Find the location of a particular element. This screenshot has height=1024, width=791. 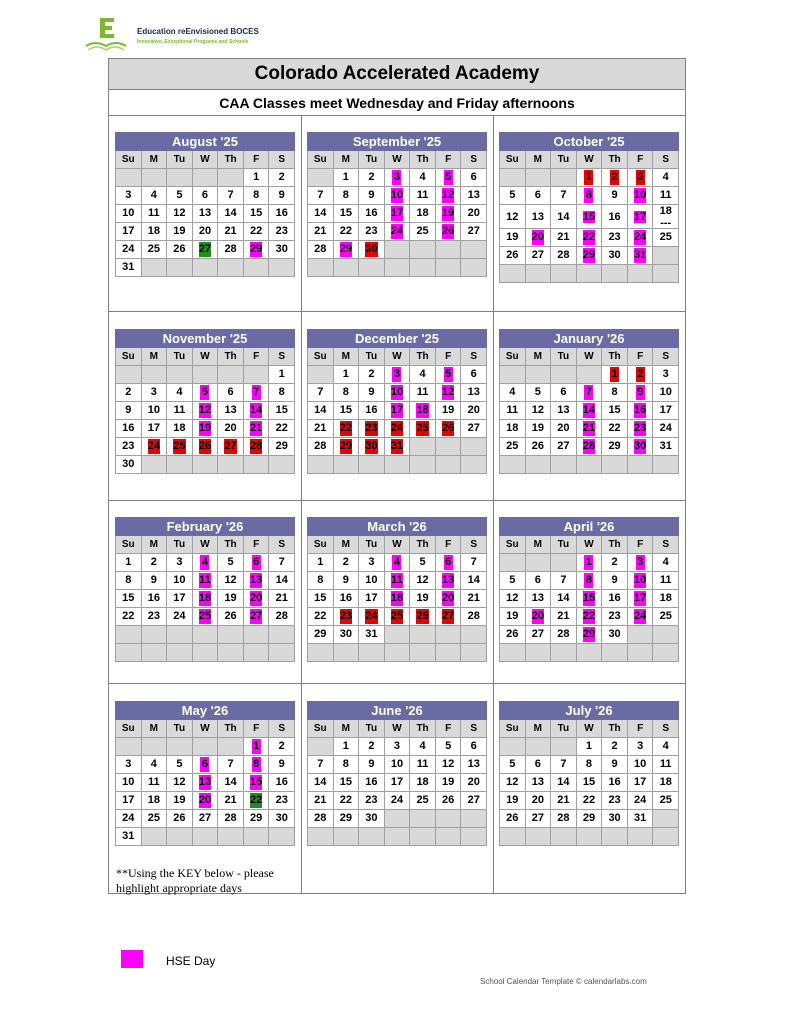

day-cell: 21 is located at coordinates (564, 238).